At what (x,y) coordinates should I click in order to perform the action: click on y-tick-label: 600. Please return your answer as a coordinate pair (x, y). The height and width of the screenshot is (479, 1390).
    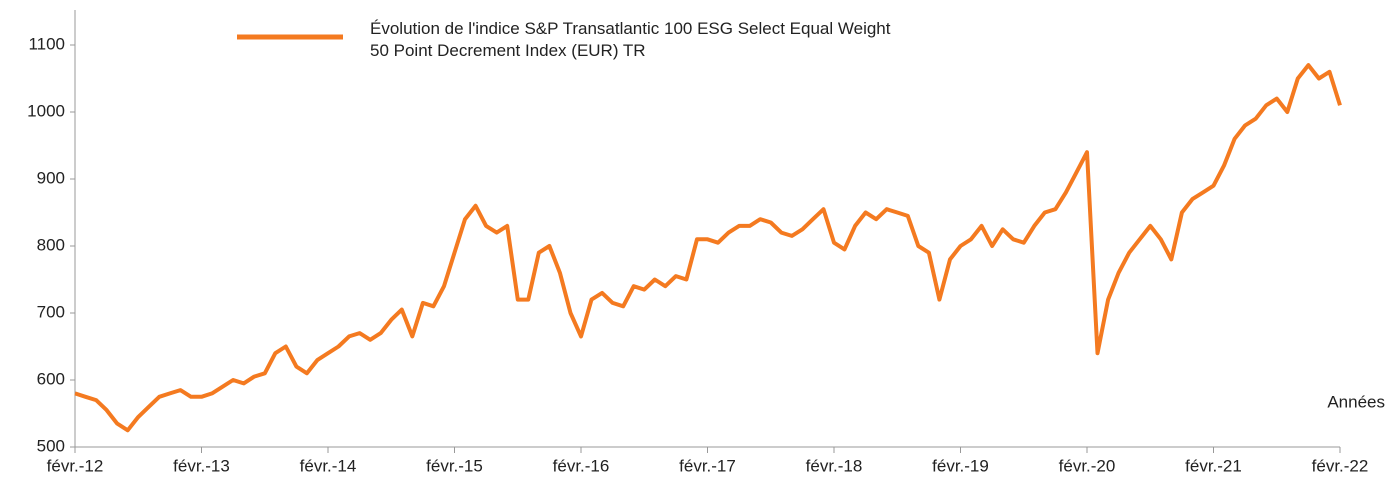
    Looking at the image, I should click on (51, 378).